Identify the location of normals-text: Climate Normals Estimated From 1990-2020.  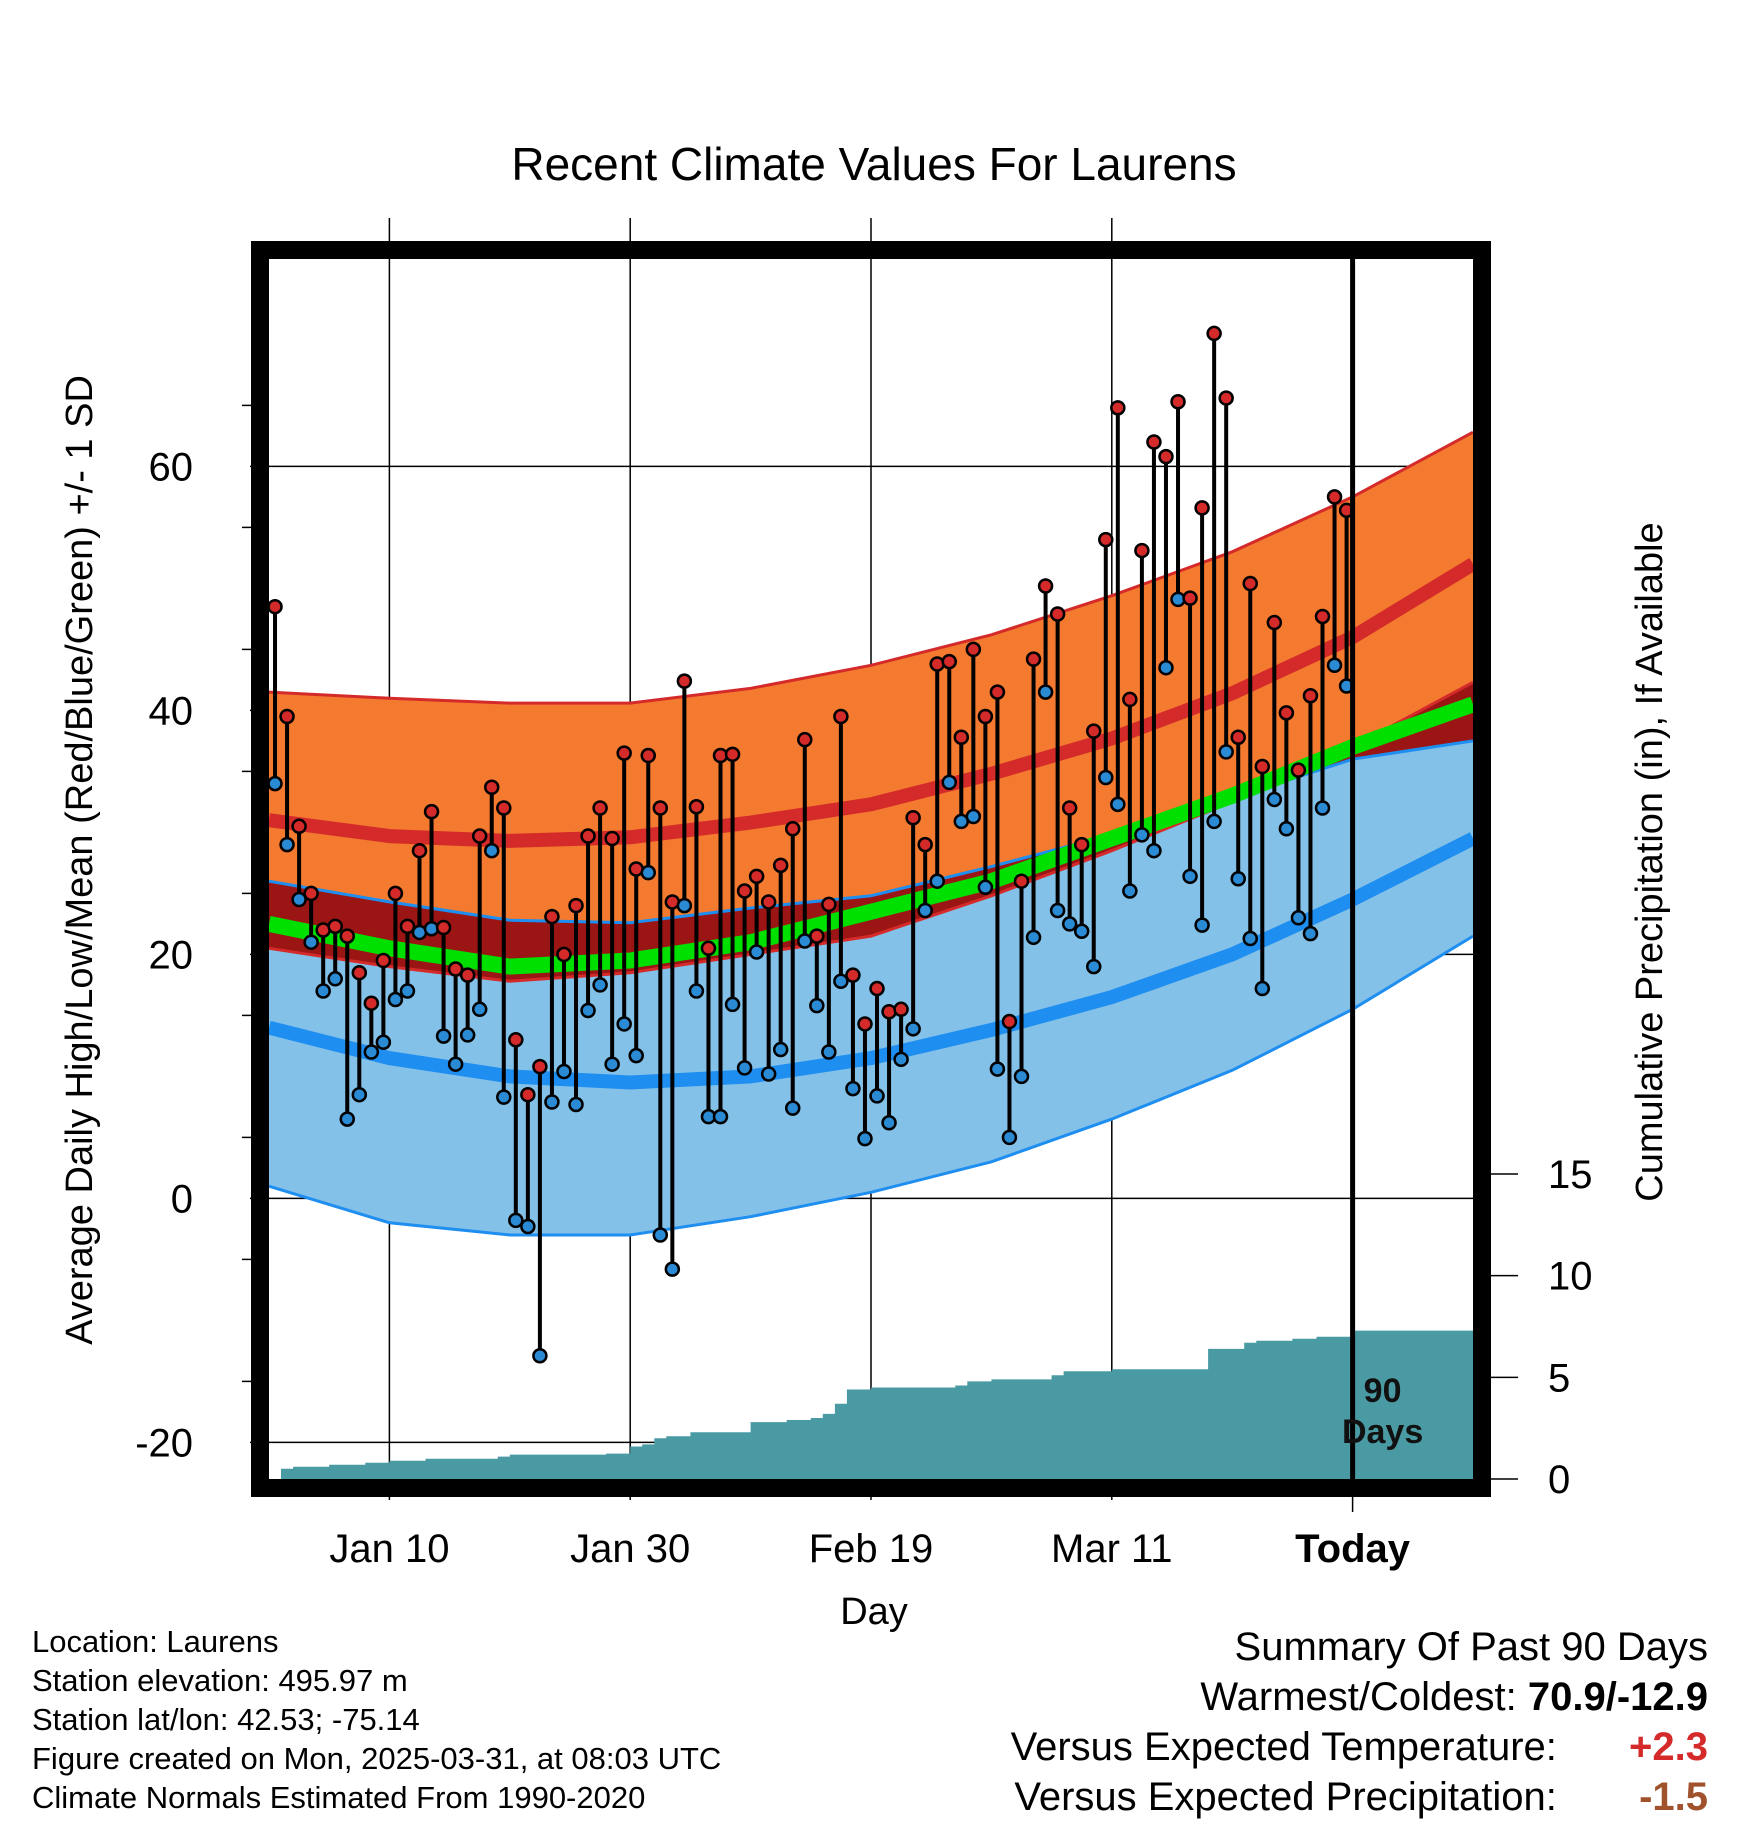
(339, 1797).